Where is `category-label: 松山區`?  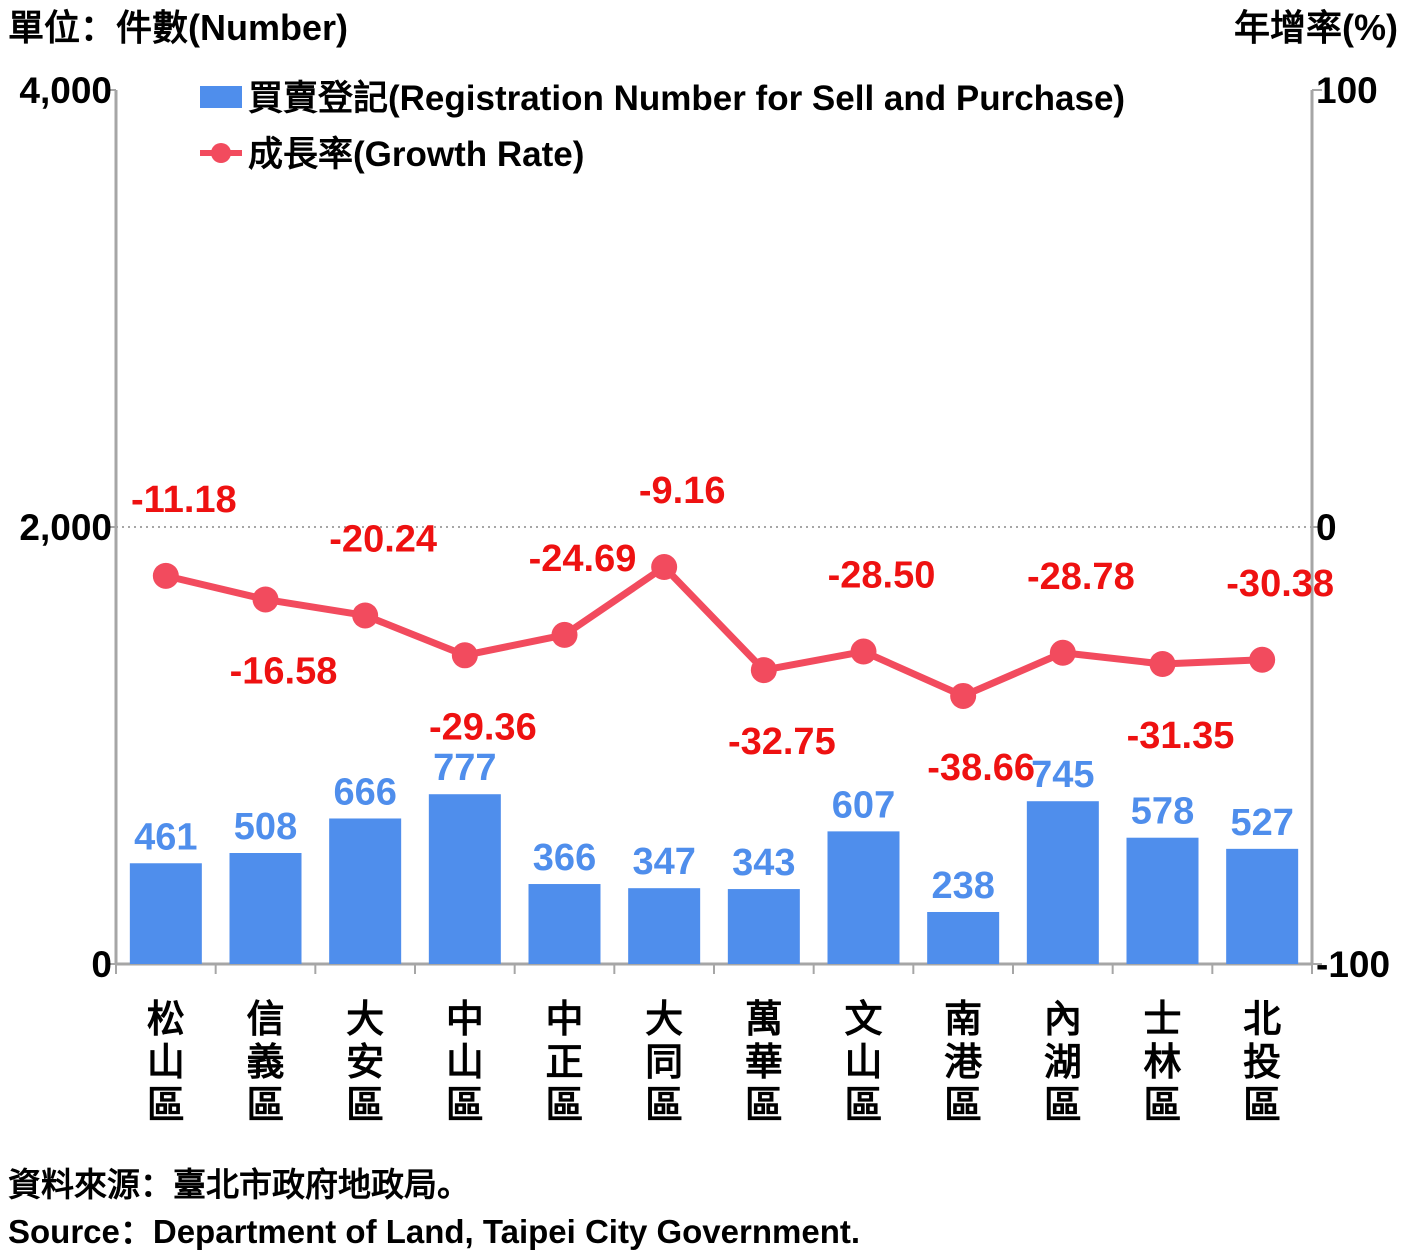
category-label: 松山區 is located at coordinates (166, 1063).